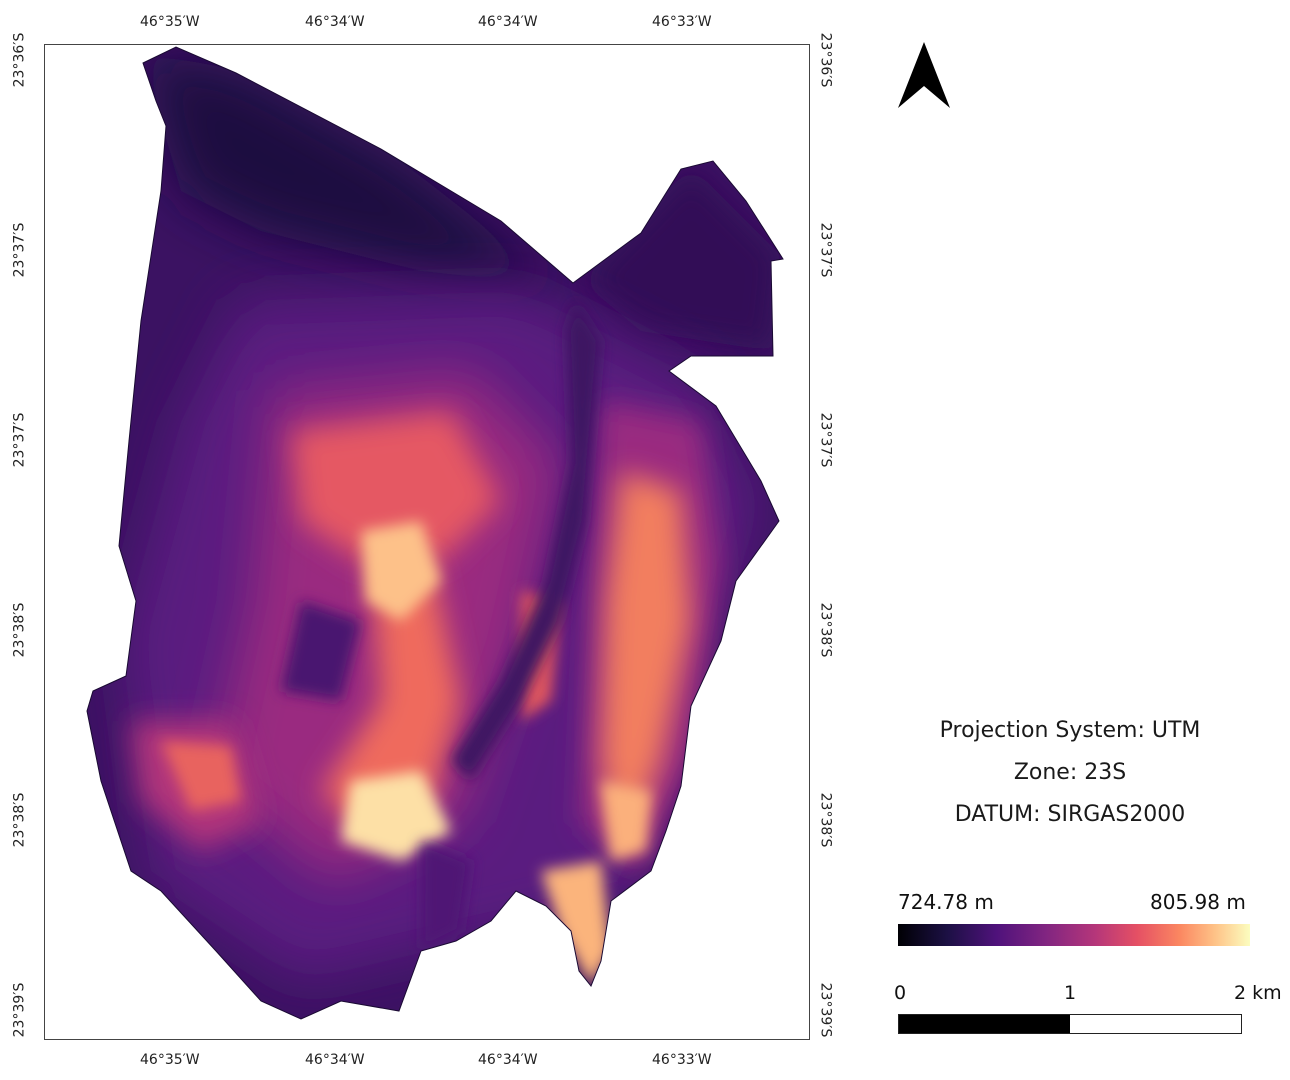 Image resolution: width=1290 pixels, height=1080 pixels. What do you see at coordinates (19, 820) in the screenshot?
I see `left-tick-label-5: 23°38′S` at bounding box center [19, 820].